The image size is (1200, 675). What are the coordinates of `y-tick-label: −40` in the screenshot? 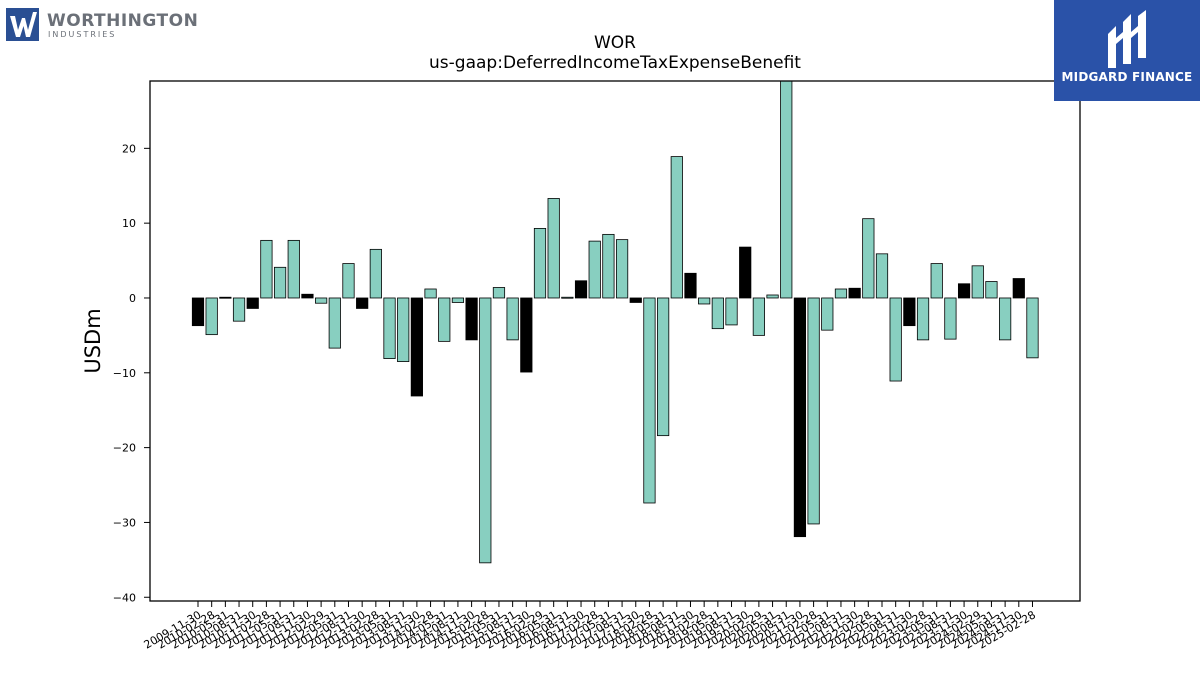 It's located at (124, 597).